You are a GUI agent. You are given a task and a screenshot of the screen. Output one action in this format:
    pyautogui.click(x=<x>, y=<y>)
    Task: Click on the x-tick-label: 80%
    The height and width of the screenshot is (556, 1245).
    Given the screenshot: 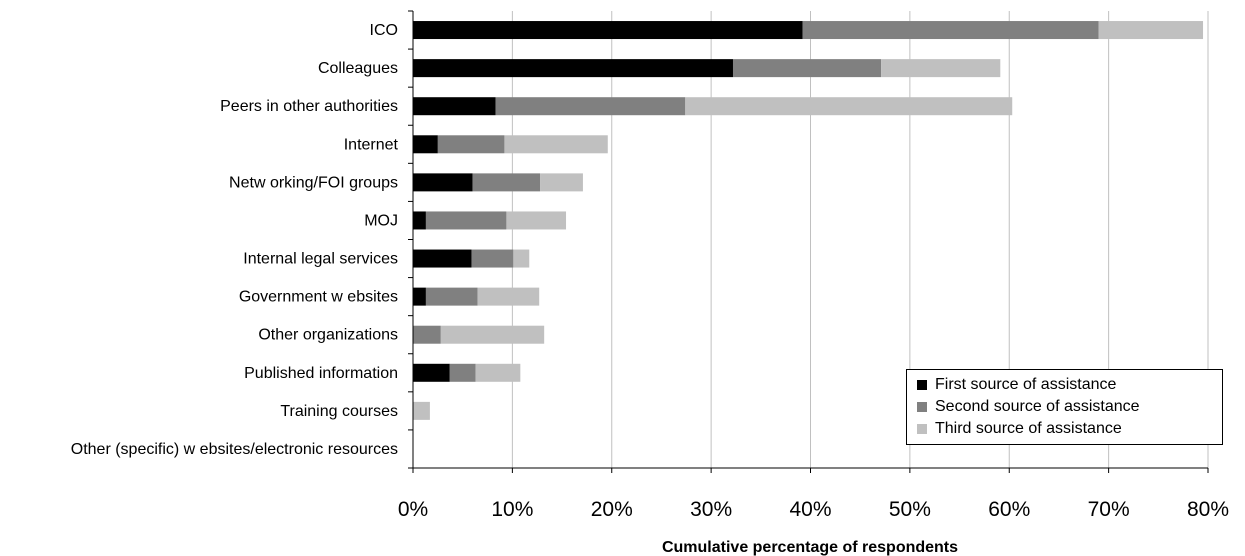 What is the action you would take?
    pyautogui.click(x=1208, y=509)
    